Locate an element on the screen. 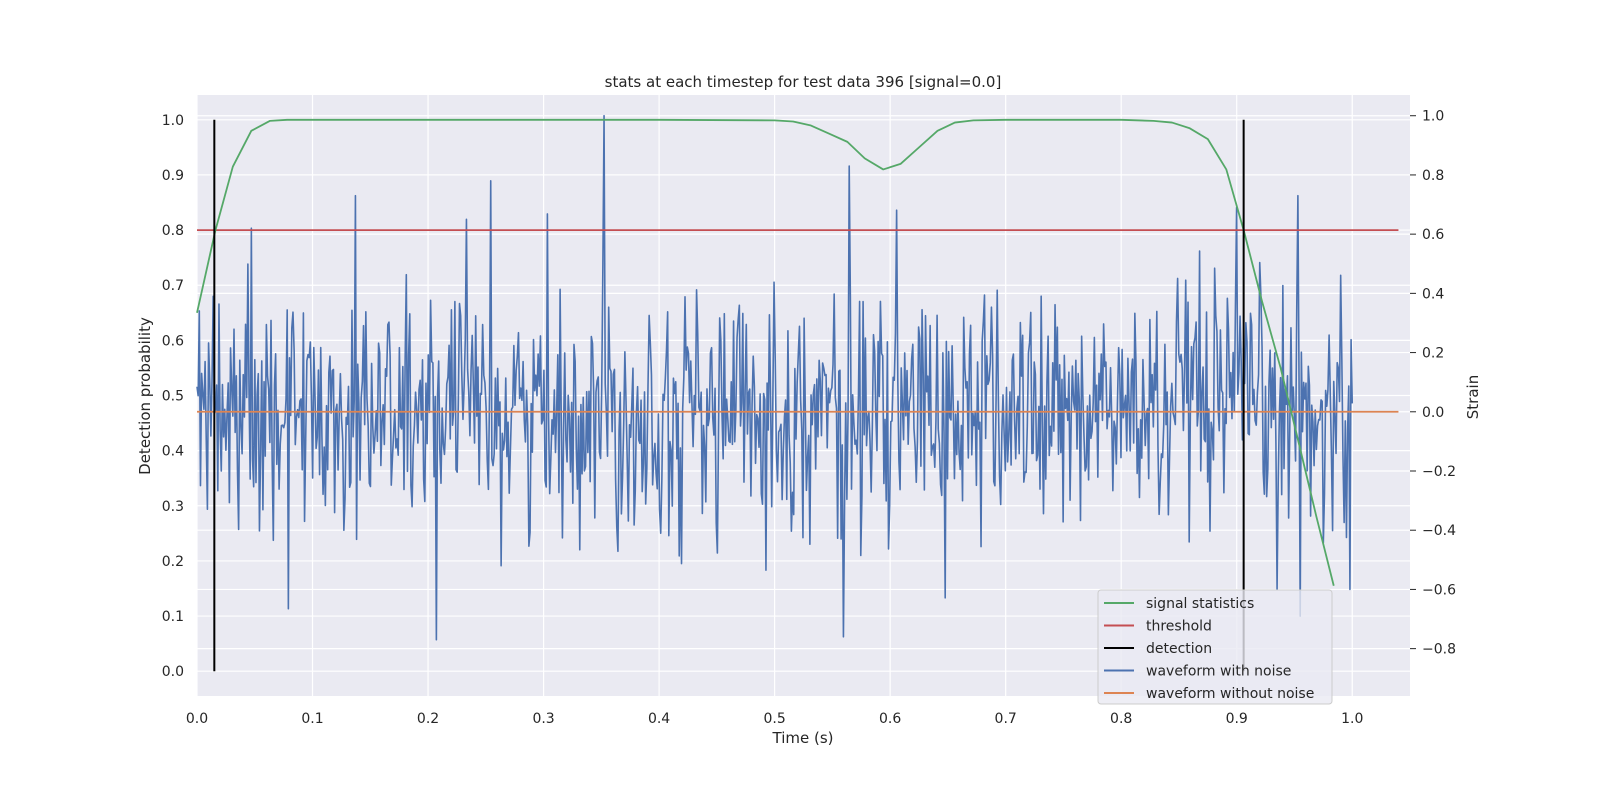 The height and width of the screenshot is (800, 1600). y-tick-label-left: 0.2 is located at coordinates (173, 562).